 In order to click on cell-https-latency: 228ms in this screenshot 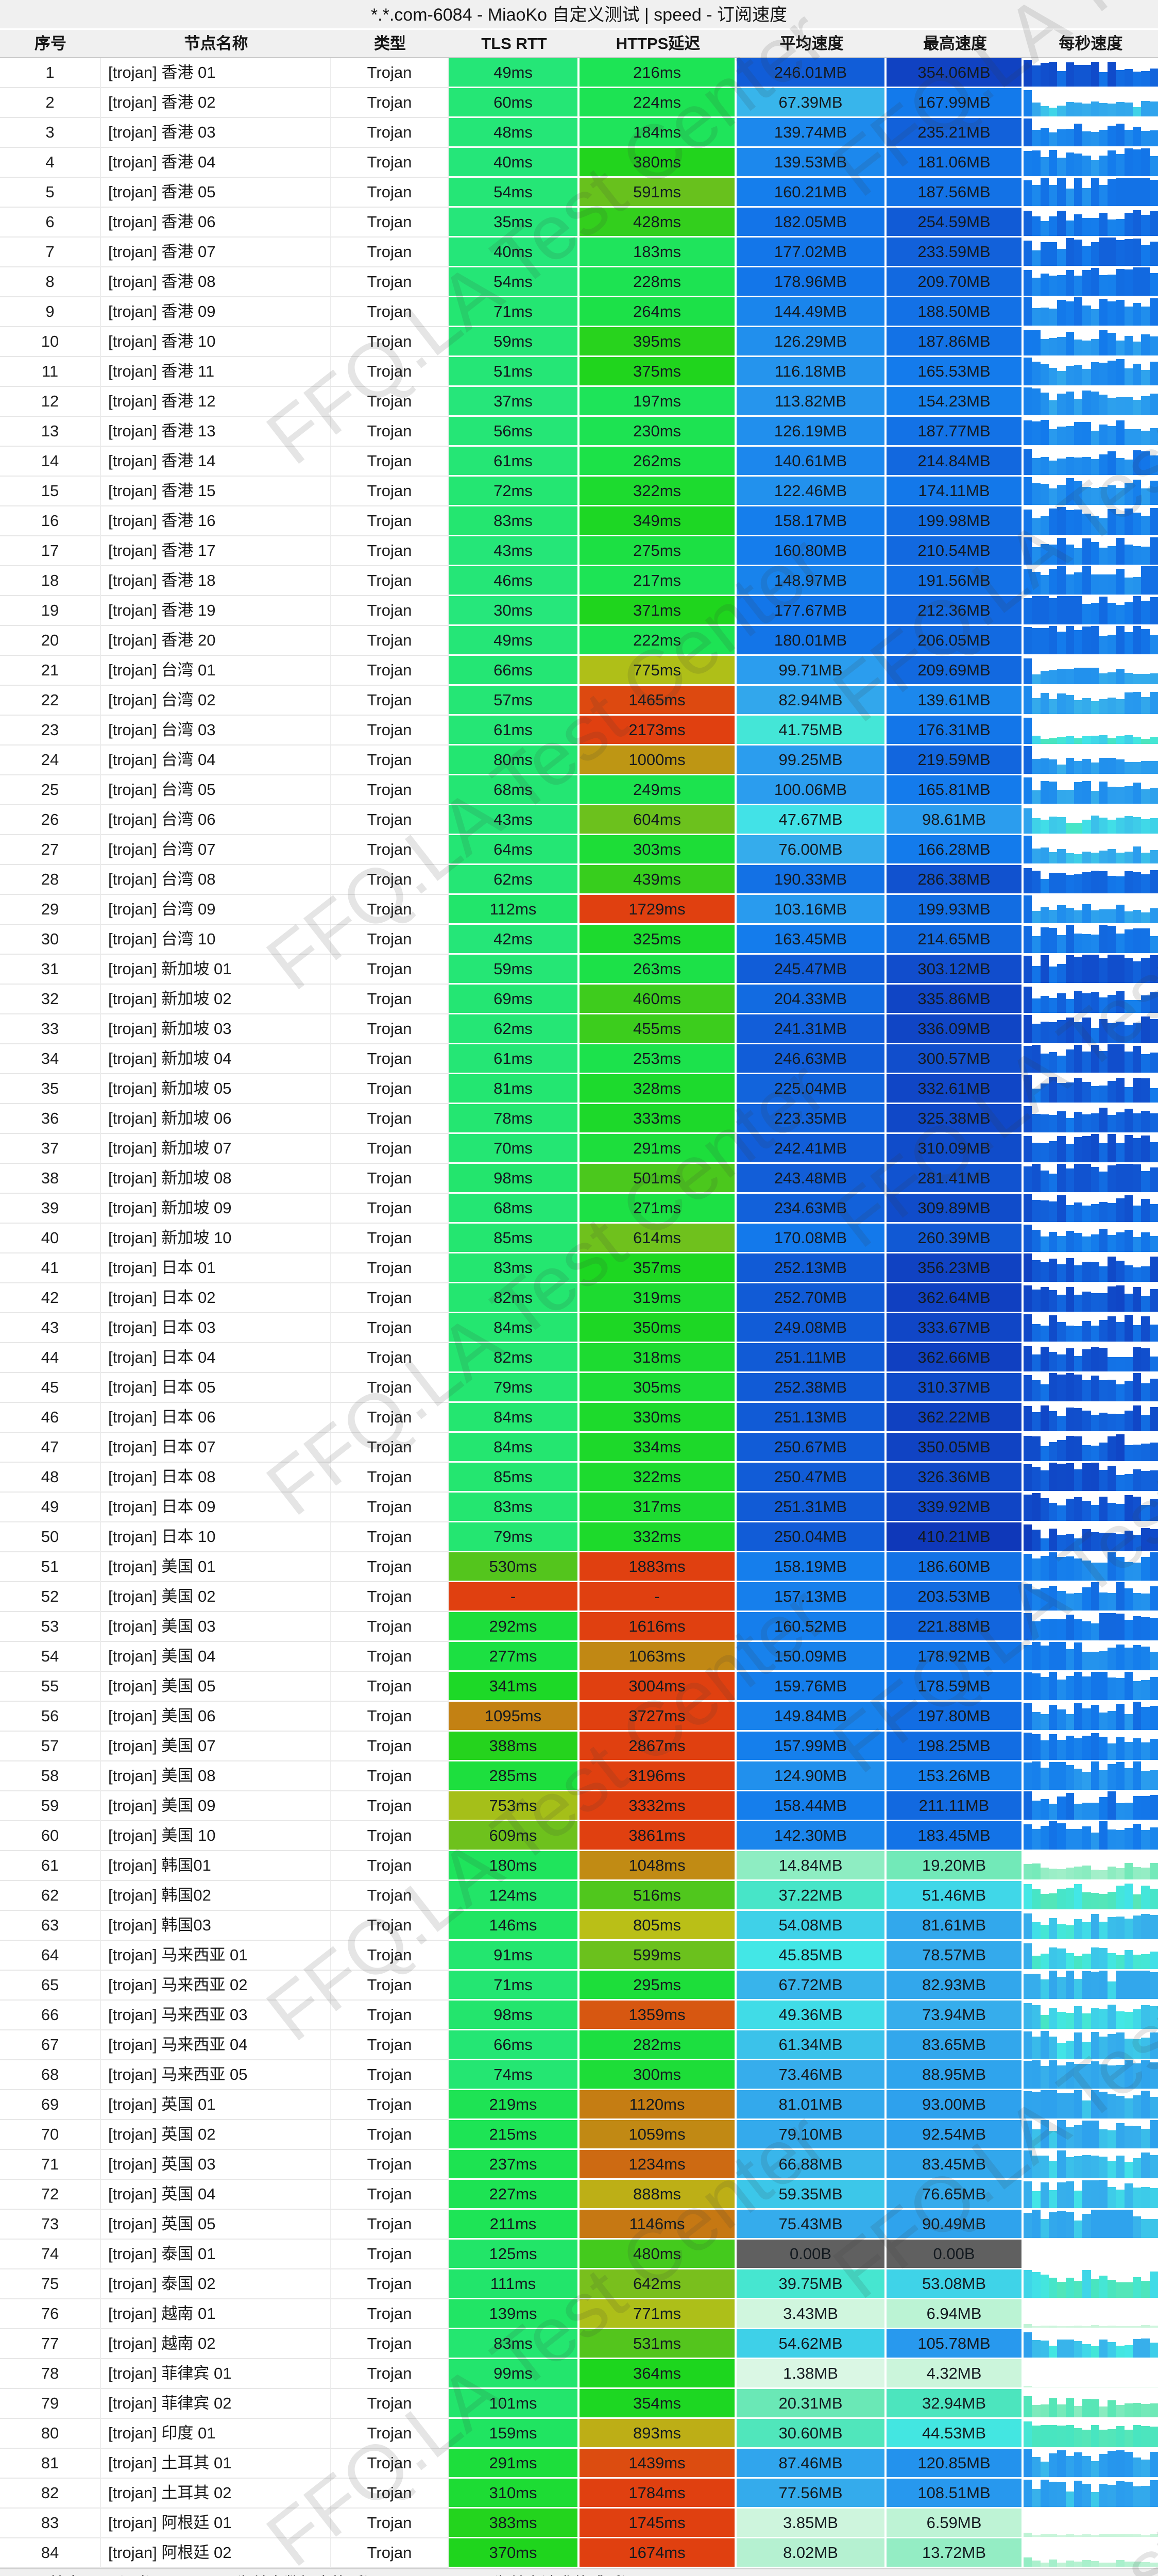, I will do `click(658, 282)`.